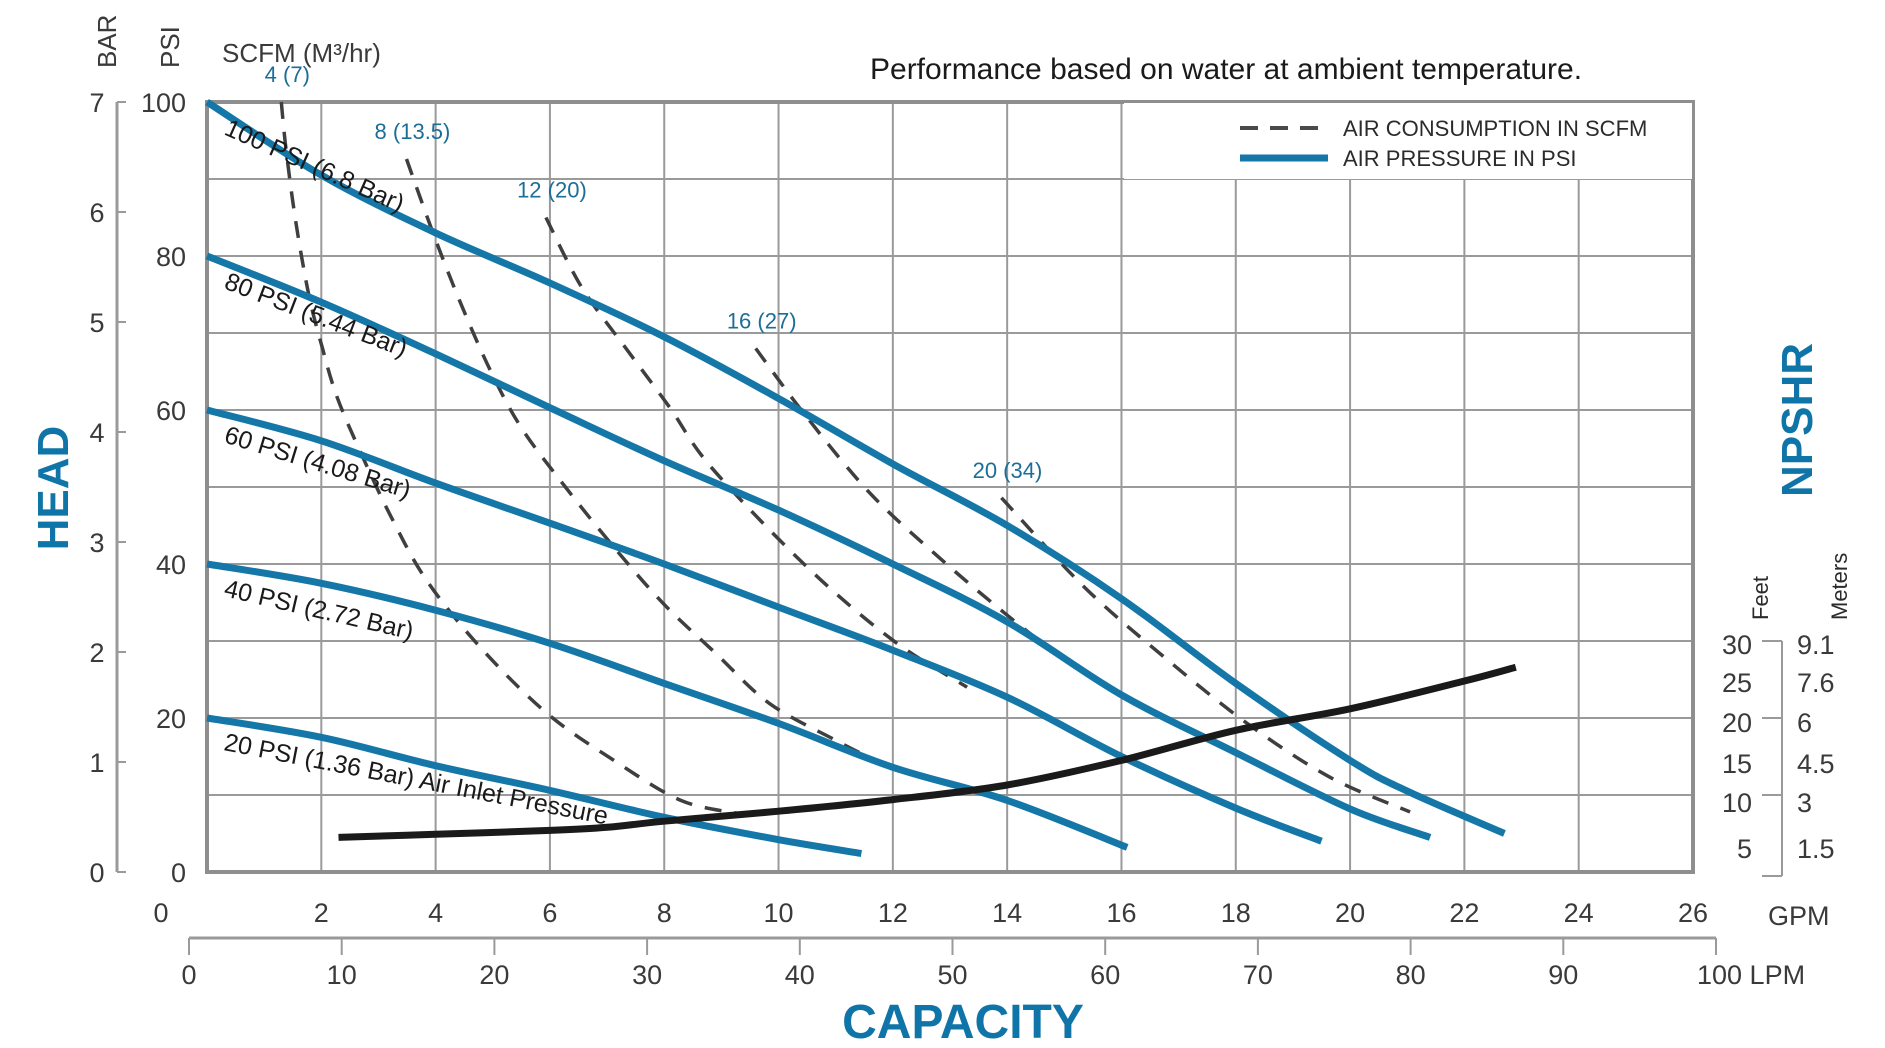  I want to click on y-tick-label-psi: 100, so click(163, 103).